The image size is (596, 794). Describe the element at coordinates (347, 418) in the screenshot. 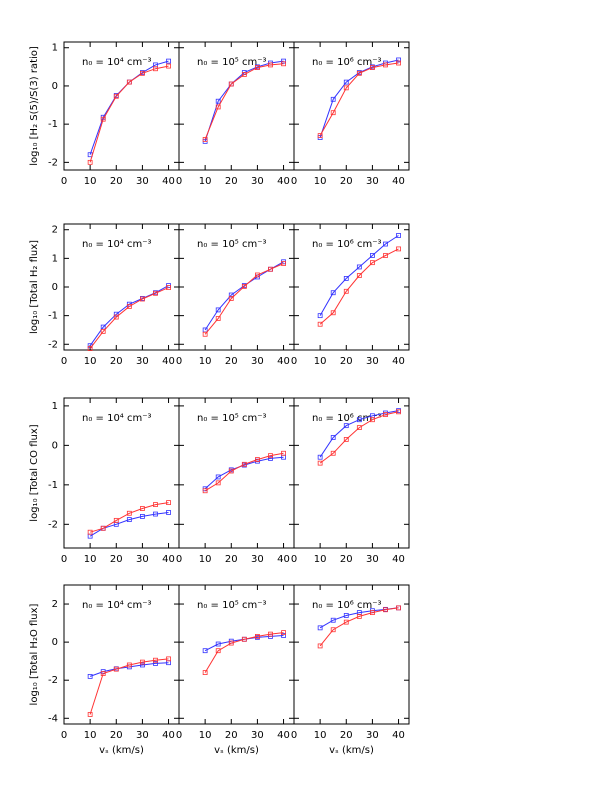

I see `panel-annotation: n₀ = 10⁶ cm⁻³` at that location.